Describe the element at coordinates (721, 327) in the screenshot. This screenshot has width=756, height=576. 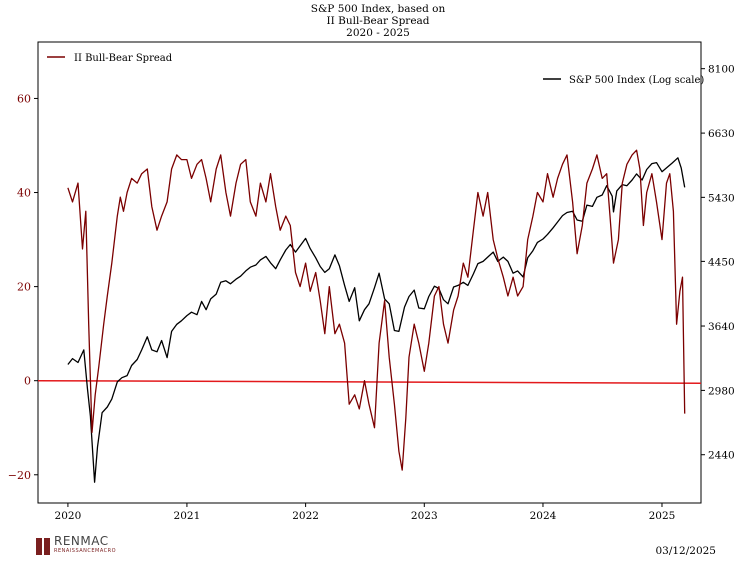
I see `y-right-tick-label: 3640` at that location.